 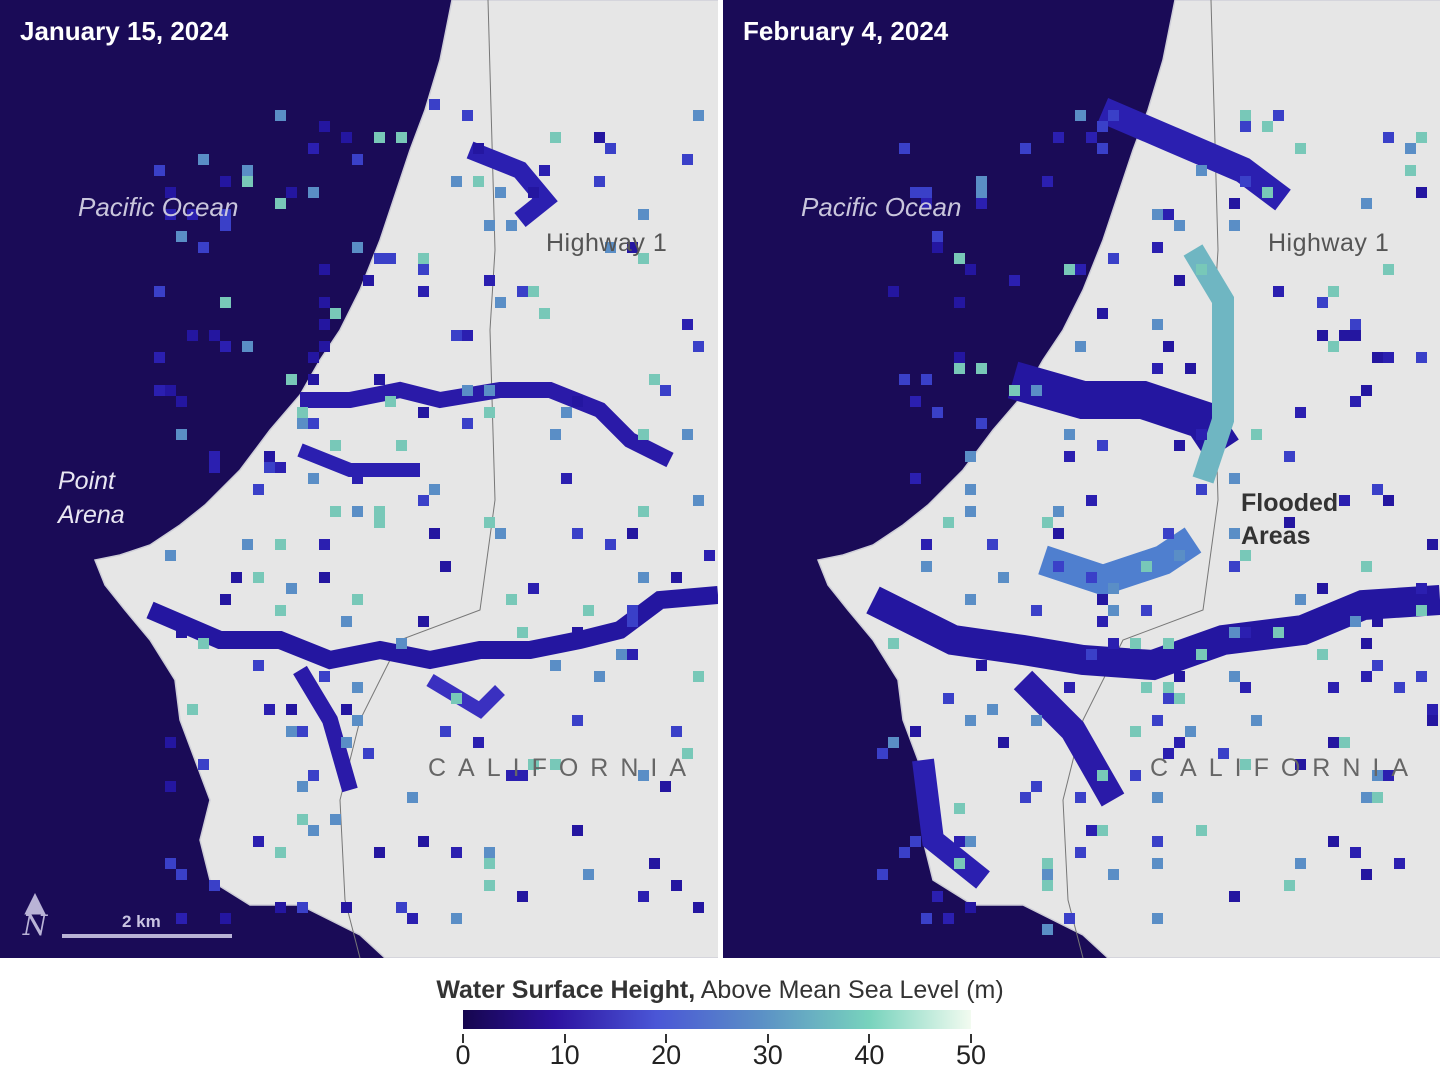 I want to click on point-arena-label: Point Arena, so click(x=91, y=498).